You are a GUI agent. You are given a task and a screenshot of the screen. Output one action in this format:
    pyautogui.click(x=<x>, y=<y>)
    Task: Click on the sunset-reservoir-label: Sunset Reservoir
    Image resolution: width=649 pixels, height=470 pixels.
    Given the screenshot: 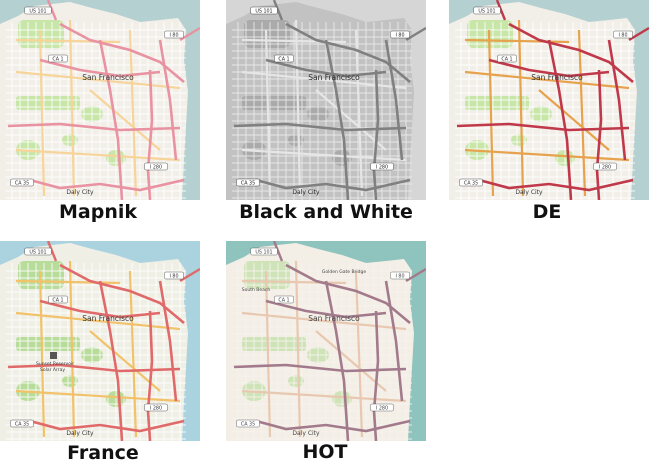 What is the action you would take?
    pyautogui.click(x=55, y=364)
    